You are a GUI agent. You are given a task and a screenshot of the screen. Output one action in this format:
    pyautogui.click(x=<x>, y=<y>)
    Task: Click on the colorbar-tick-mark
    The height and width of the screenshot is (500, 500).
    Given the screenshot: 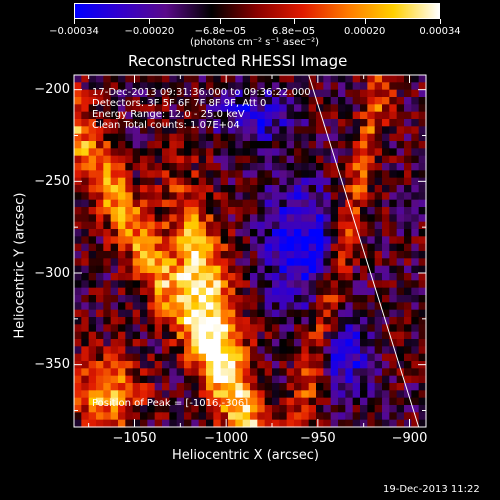 What is the action you would take?
    pyautogui.click(x=150, y=21)
    